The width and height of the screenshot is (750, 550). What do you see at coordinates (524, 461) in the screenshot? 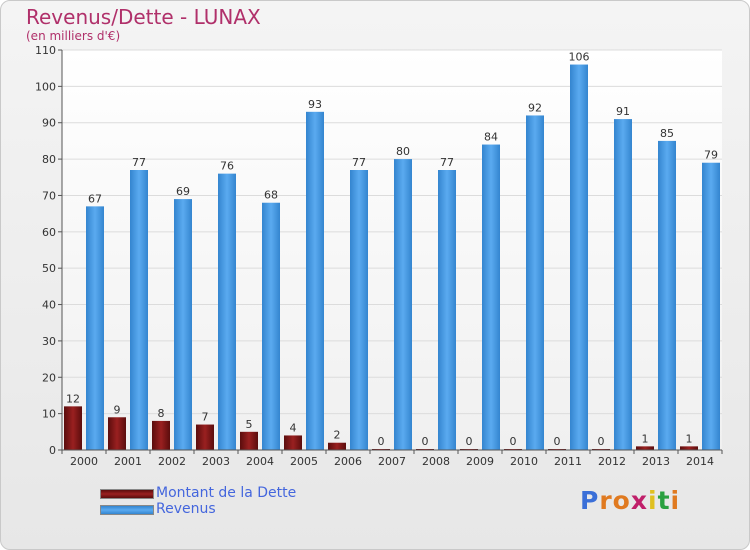
I see `x-tick-label: 2010` at bounding box center [524, 461].